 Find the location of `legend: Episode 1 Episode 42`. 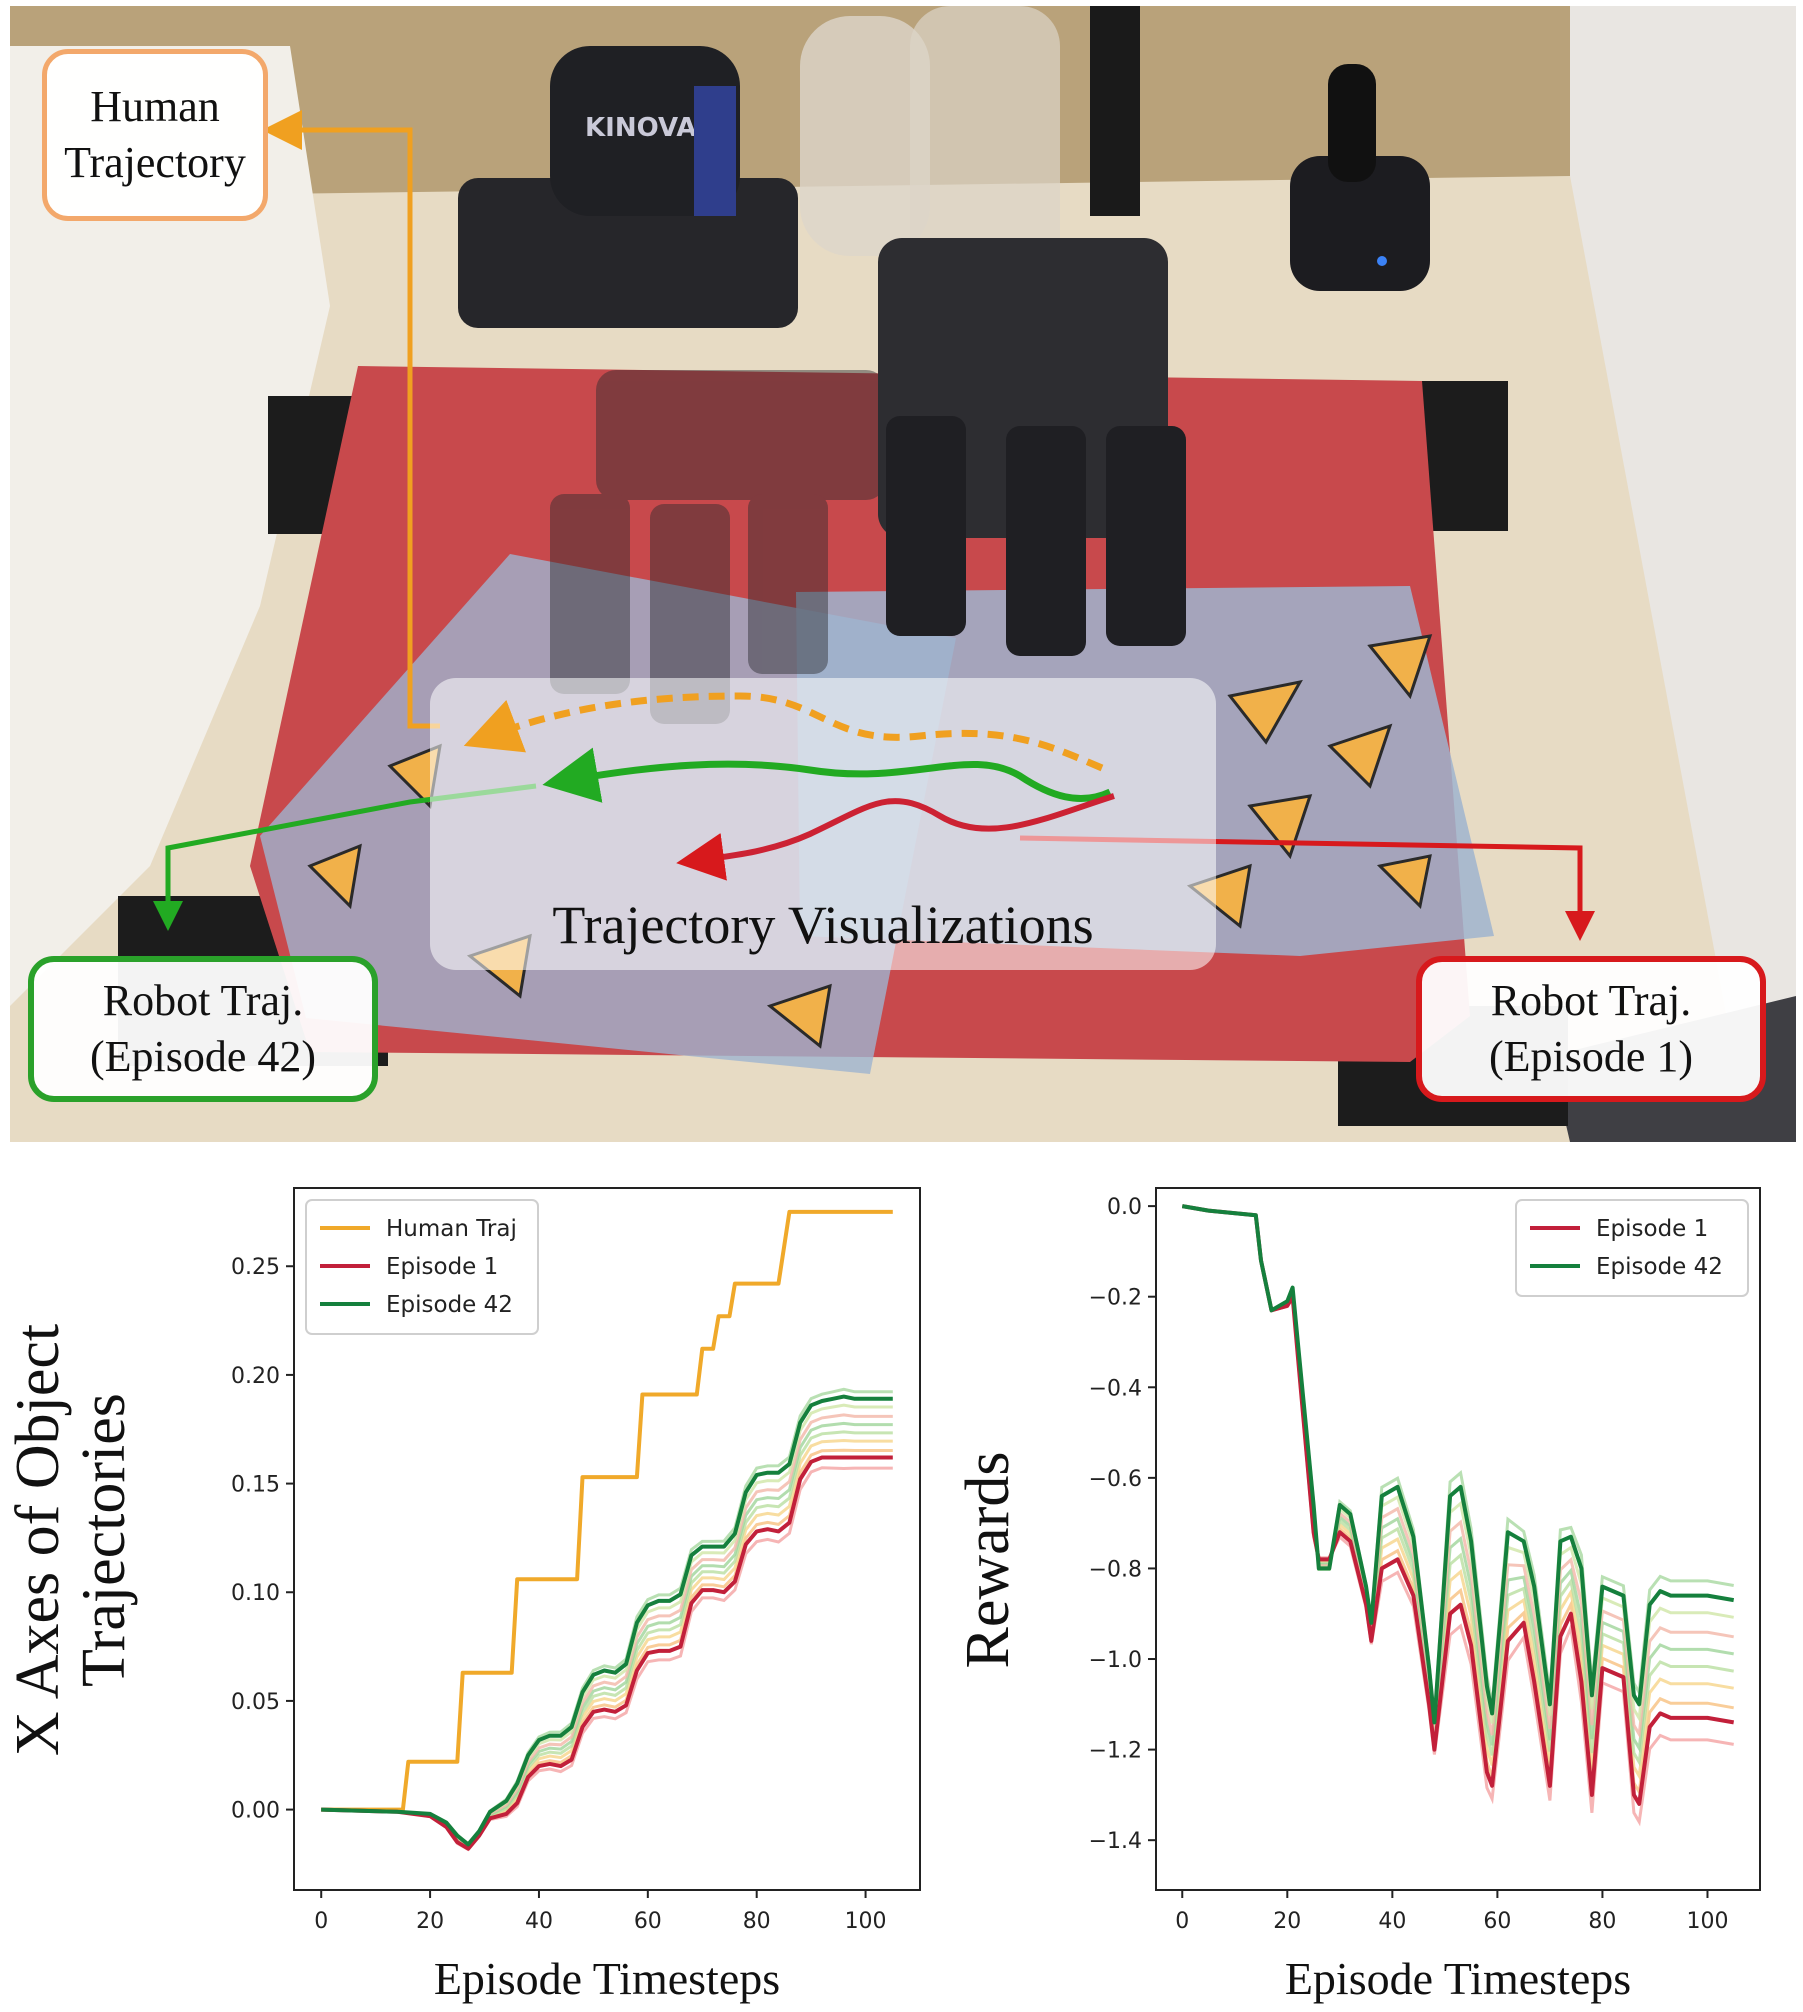

legend: Episode 1 Episode 42 is located at coordinates (1632, 1248).